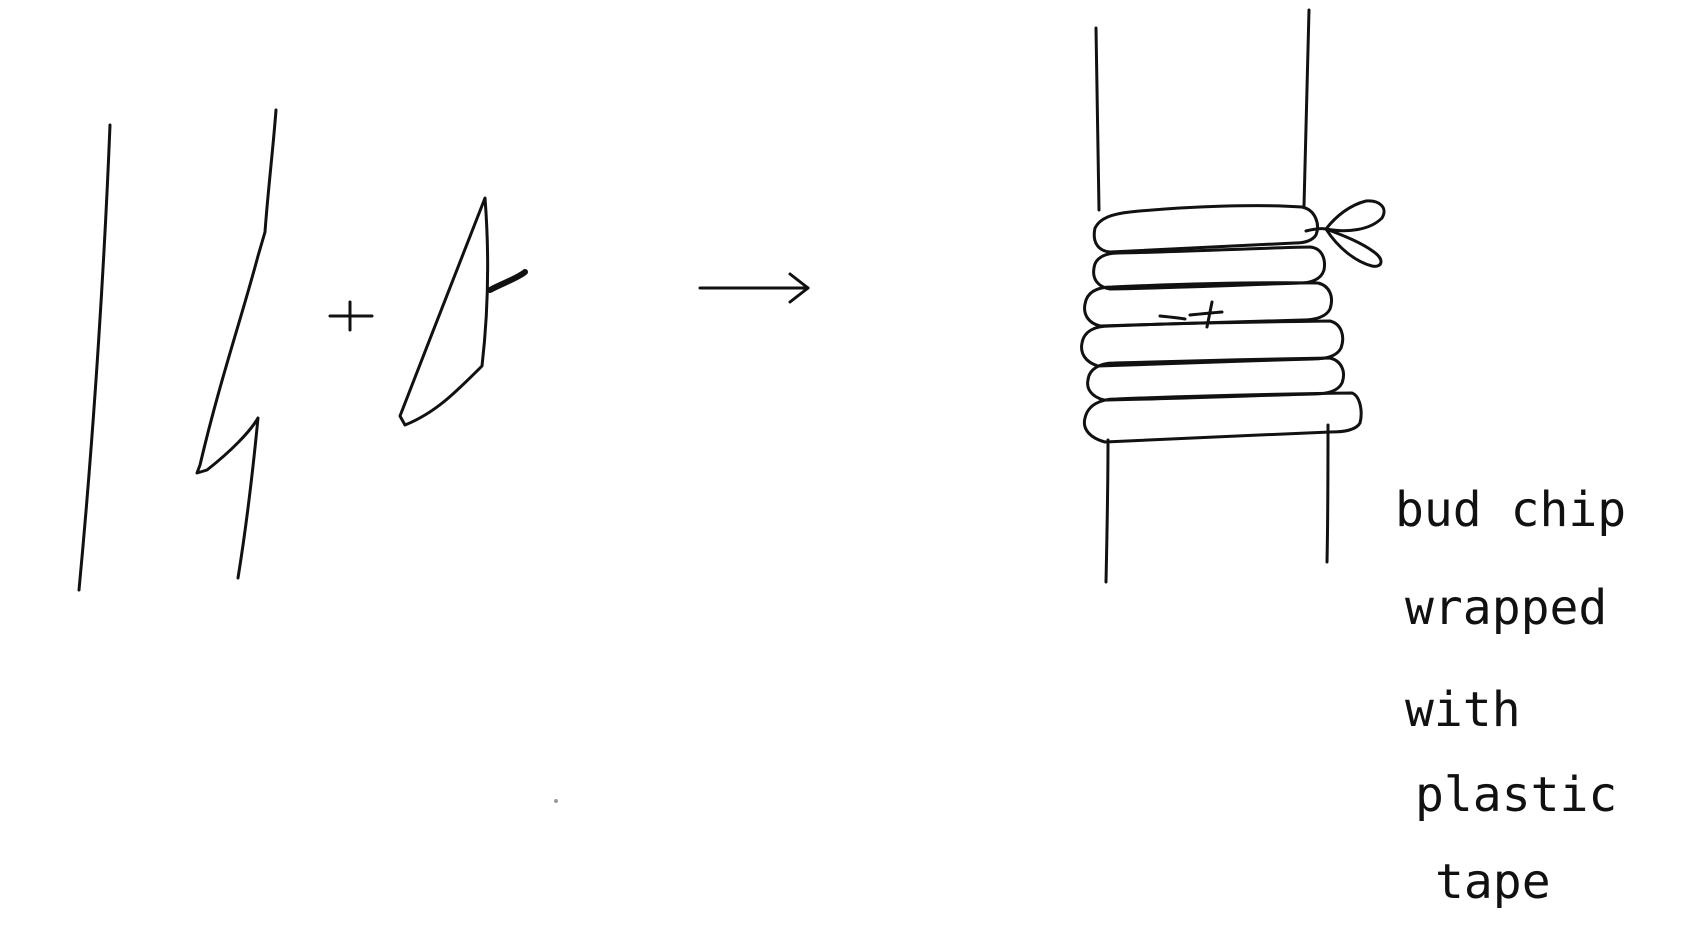 The image size is (1700, 950). Describe the element at coordinates (1172, 317) in the screenshot. I see `tape-seam-left` at that location.